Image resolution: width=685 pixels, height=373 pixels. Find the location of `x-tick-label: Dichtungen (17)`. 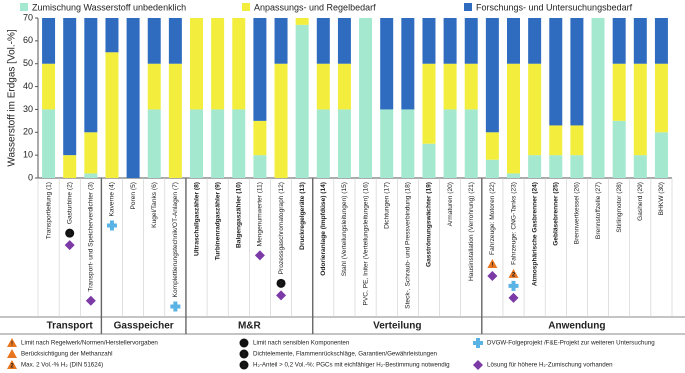

x-tick-label: Dichtungen (17) is located at coordinates (386, 205).